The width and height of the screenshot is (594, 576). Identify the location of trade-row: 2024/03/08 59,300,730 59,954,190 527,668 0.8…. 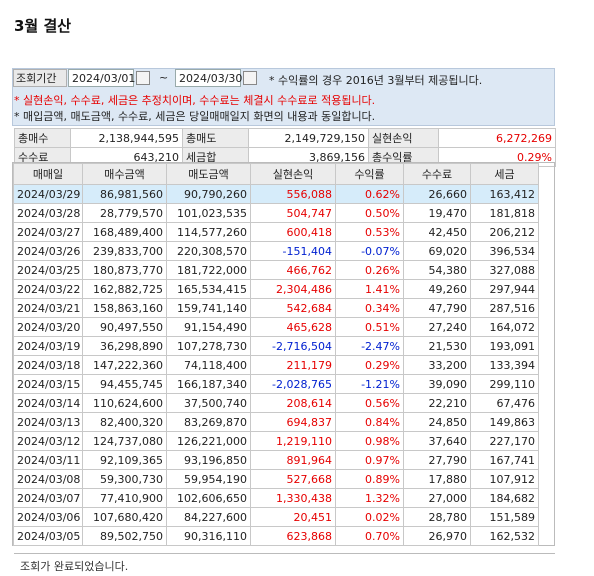
(276, 479).